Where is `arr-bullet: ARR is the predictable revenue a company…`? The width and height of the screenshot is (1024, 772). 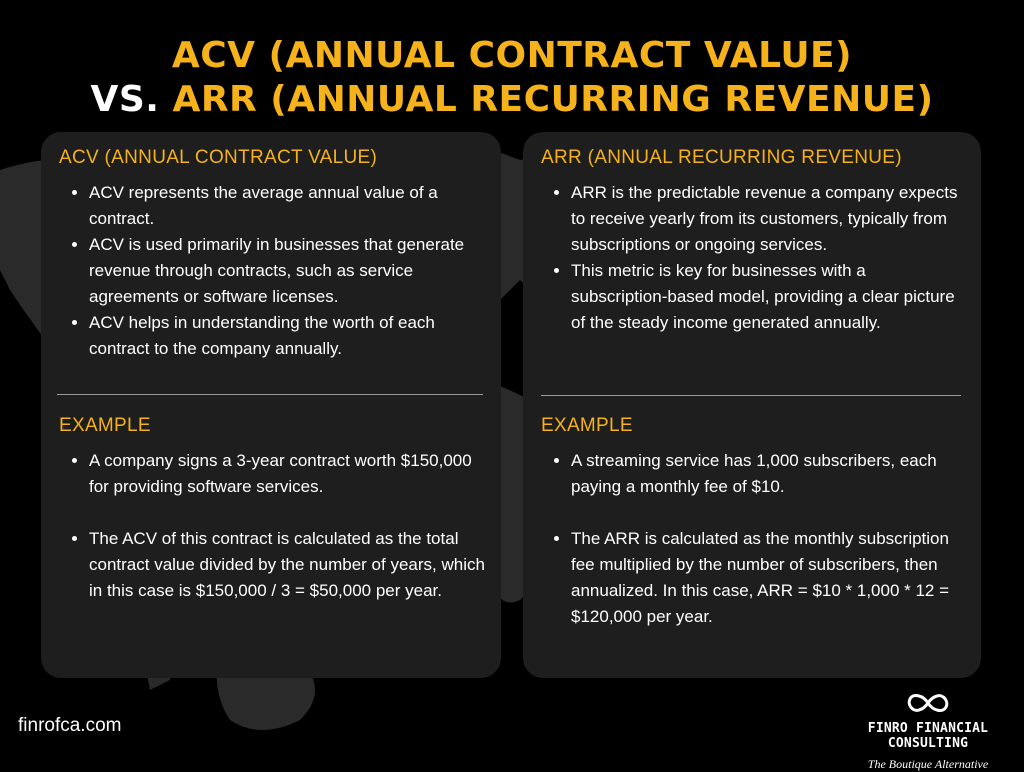 arr-bullet: ARR is the predictable revenue a company… is located at coordinates (767, 219).